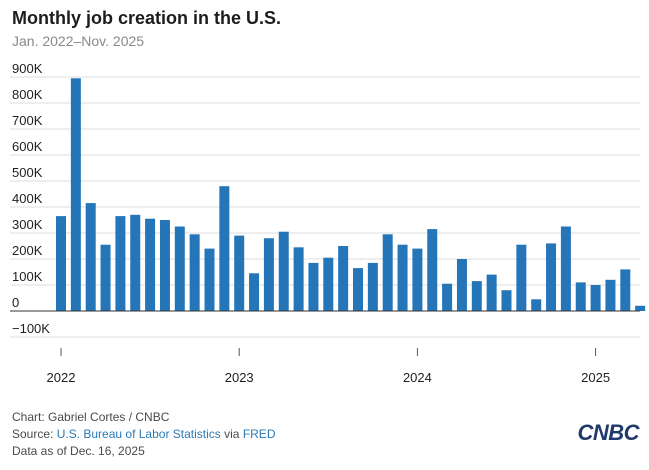 The image size is (649, 470). I want to click on source-prefix: Source:, so click(34, 434).